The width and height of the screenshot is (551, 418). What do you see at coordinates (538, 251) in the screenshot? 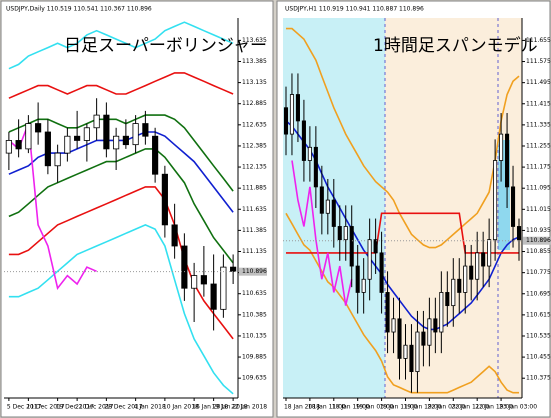
I see `y-tick-label: 110.855` at bounding box center [538, 251].